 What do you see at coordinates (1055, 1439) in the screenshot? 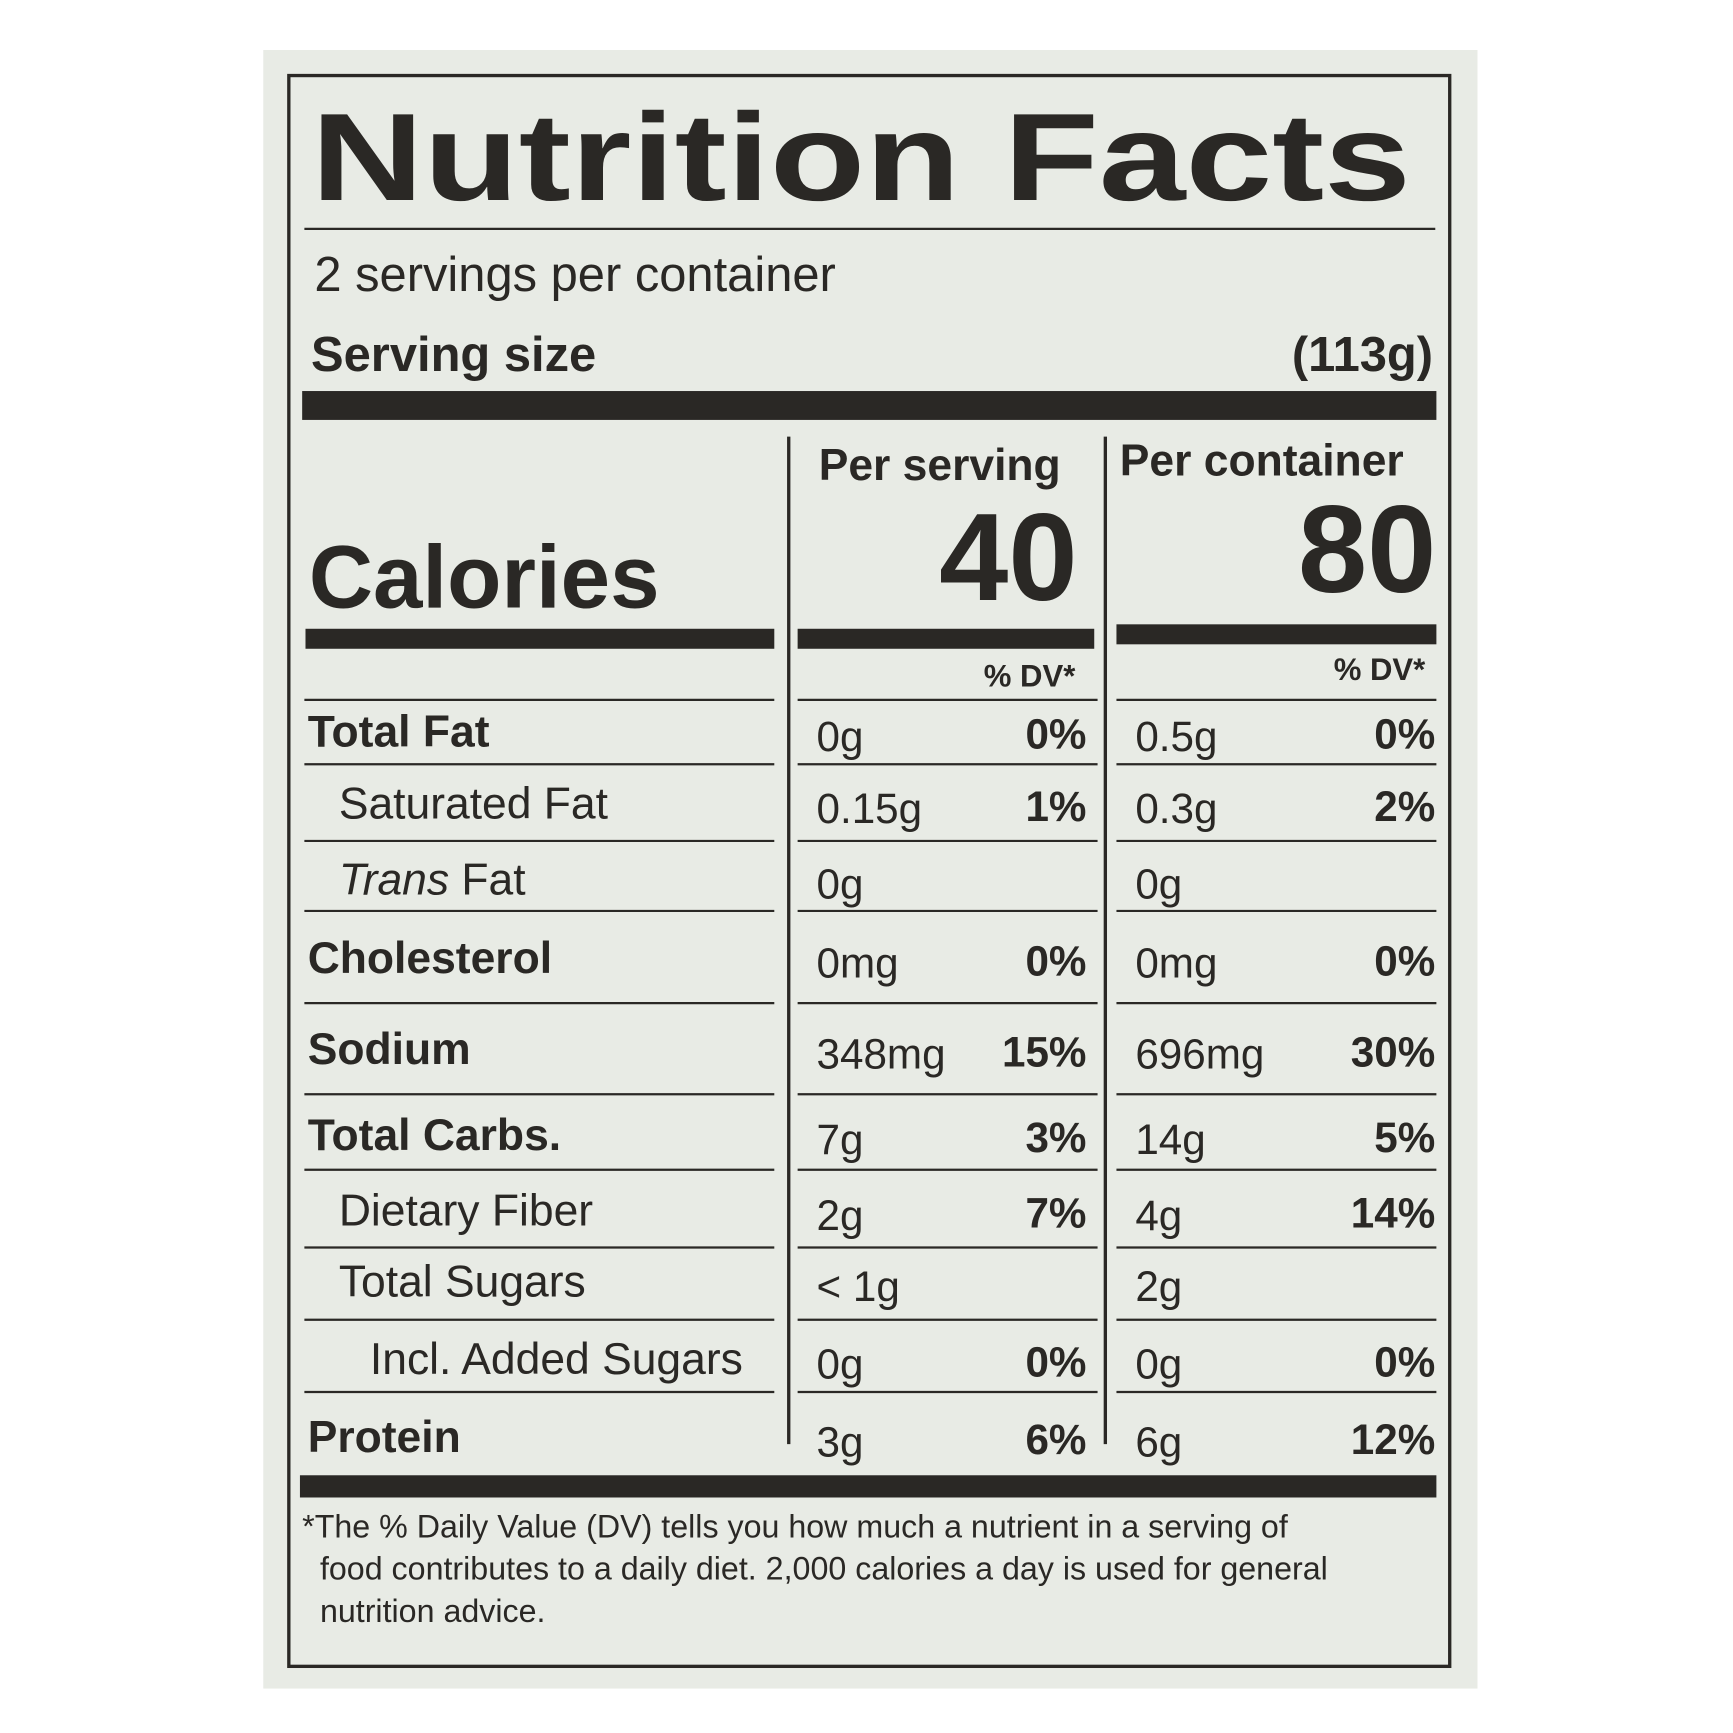
I see `daily-value: 6%` at bounding box center [1055, 1439].